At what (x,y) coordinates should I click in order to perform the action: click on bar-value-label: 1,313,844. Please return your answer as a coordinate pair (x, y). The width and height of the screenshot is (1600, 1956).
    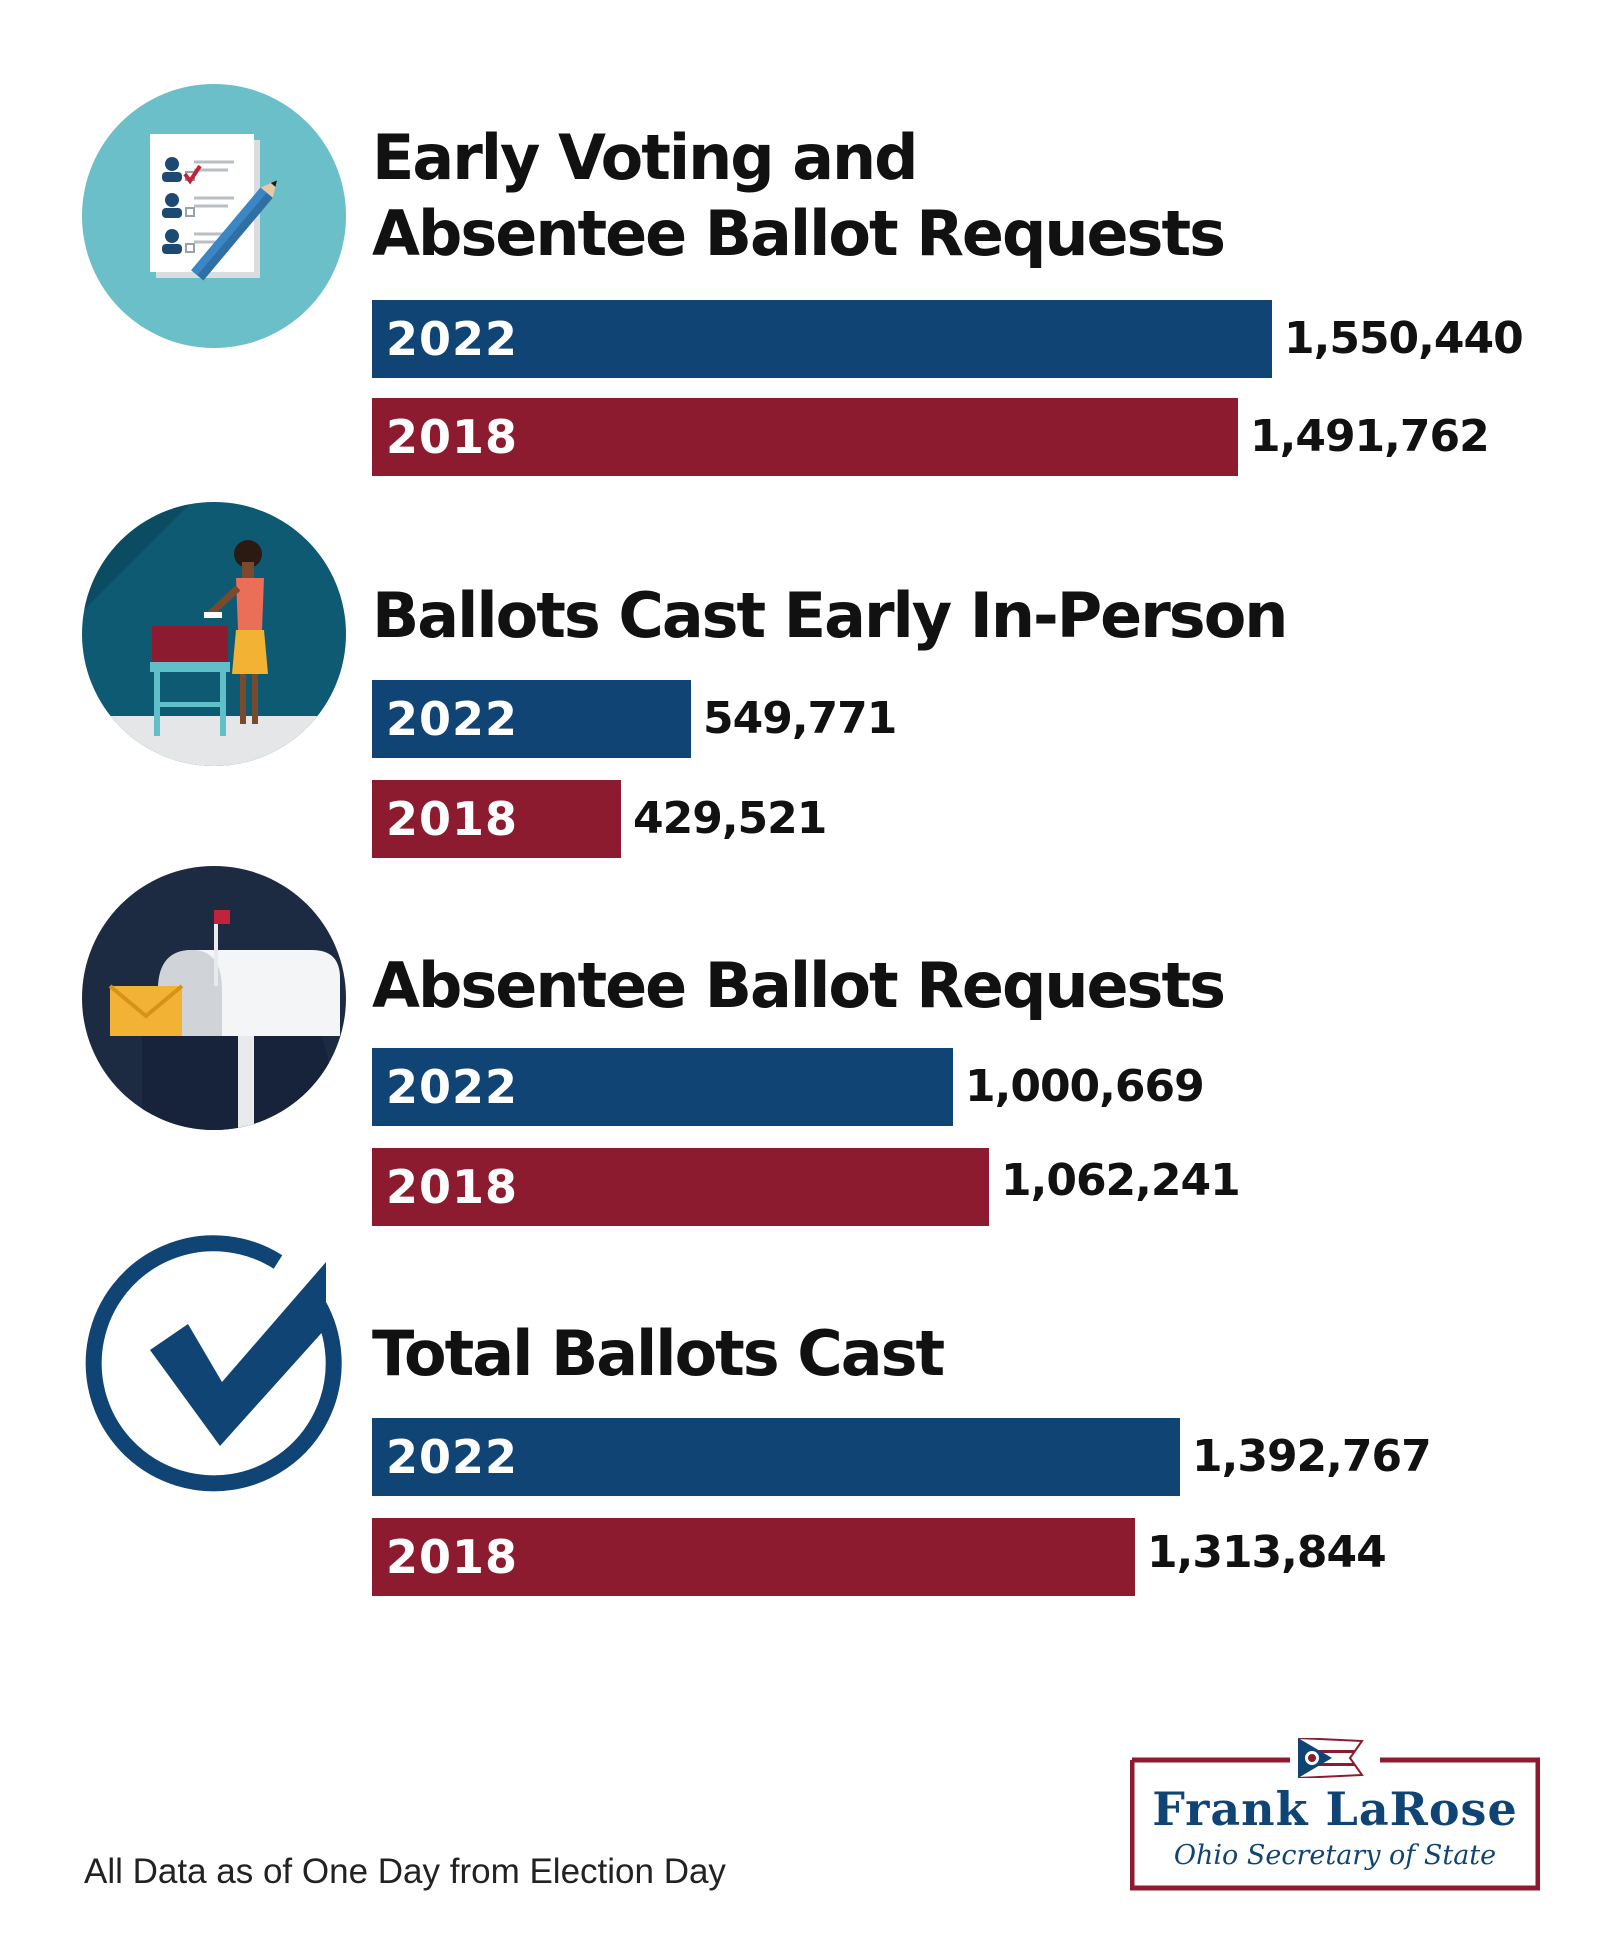
    Looking at the image, I should click on (1267, 1552).